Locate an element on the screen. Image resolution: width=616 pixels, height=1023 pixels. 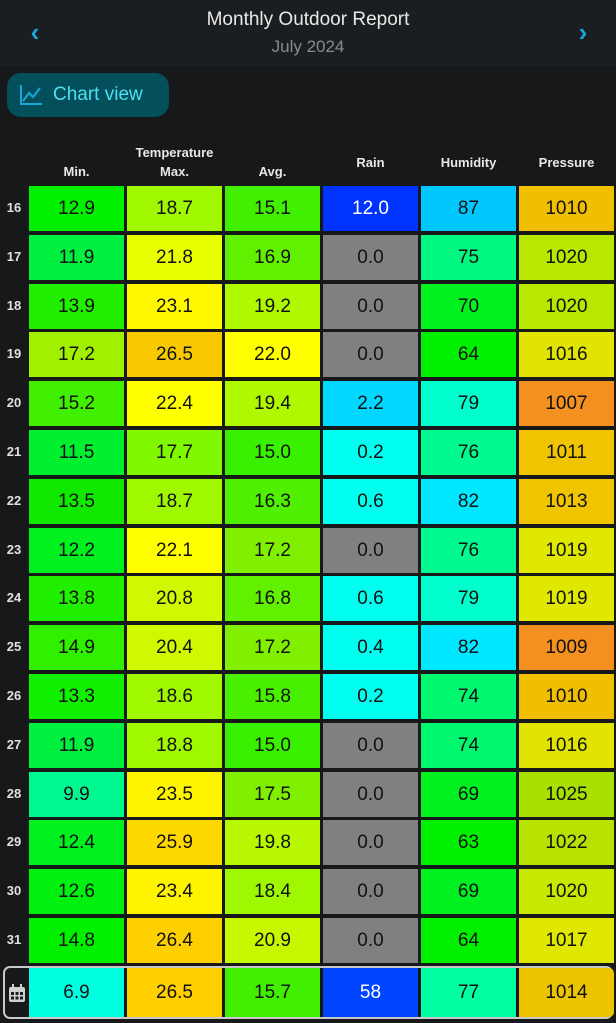
cell-rain: 0.4 is located at coordinates (370, 648).